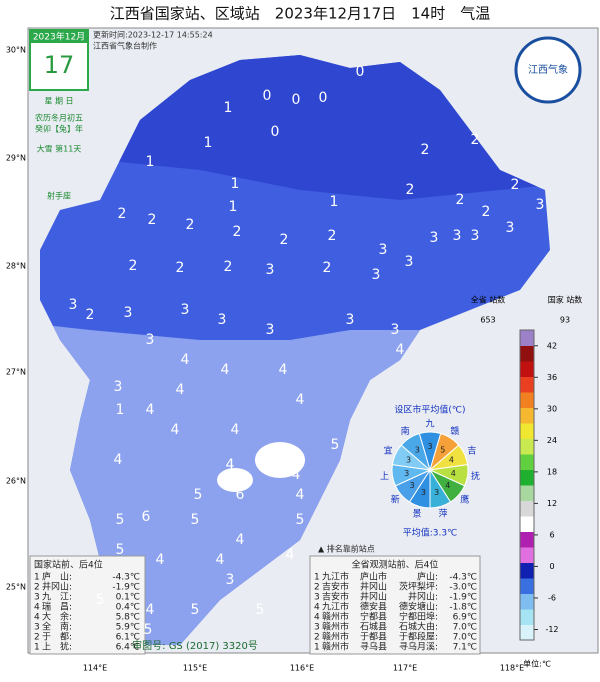 This screenshot has height=682, width=600. What do you see at coordinates (395, 500) in the screenshot?
I see `pie-city: 新` at bounding box center [395, 500].